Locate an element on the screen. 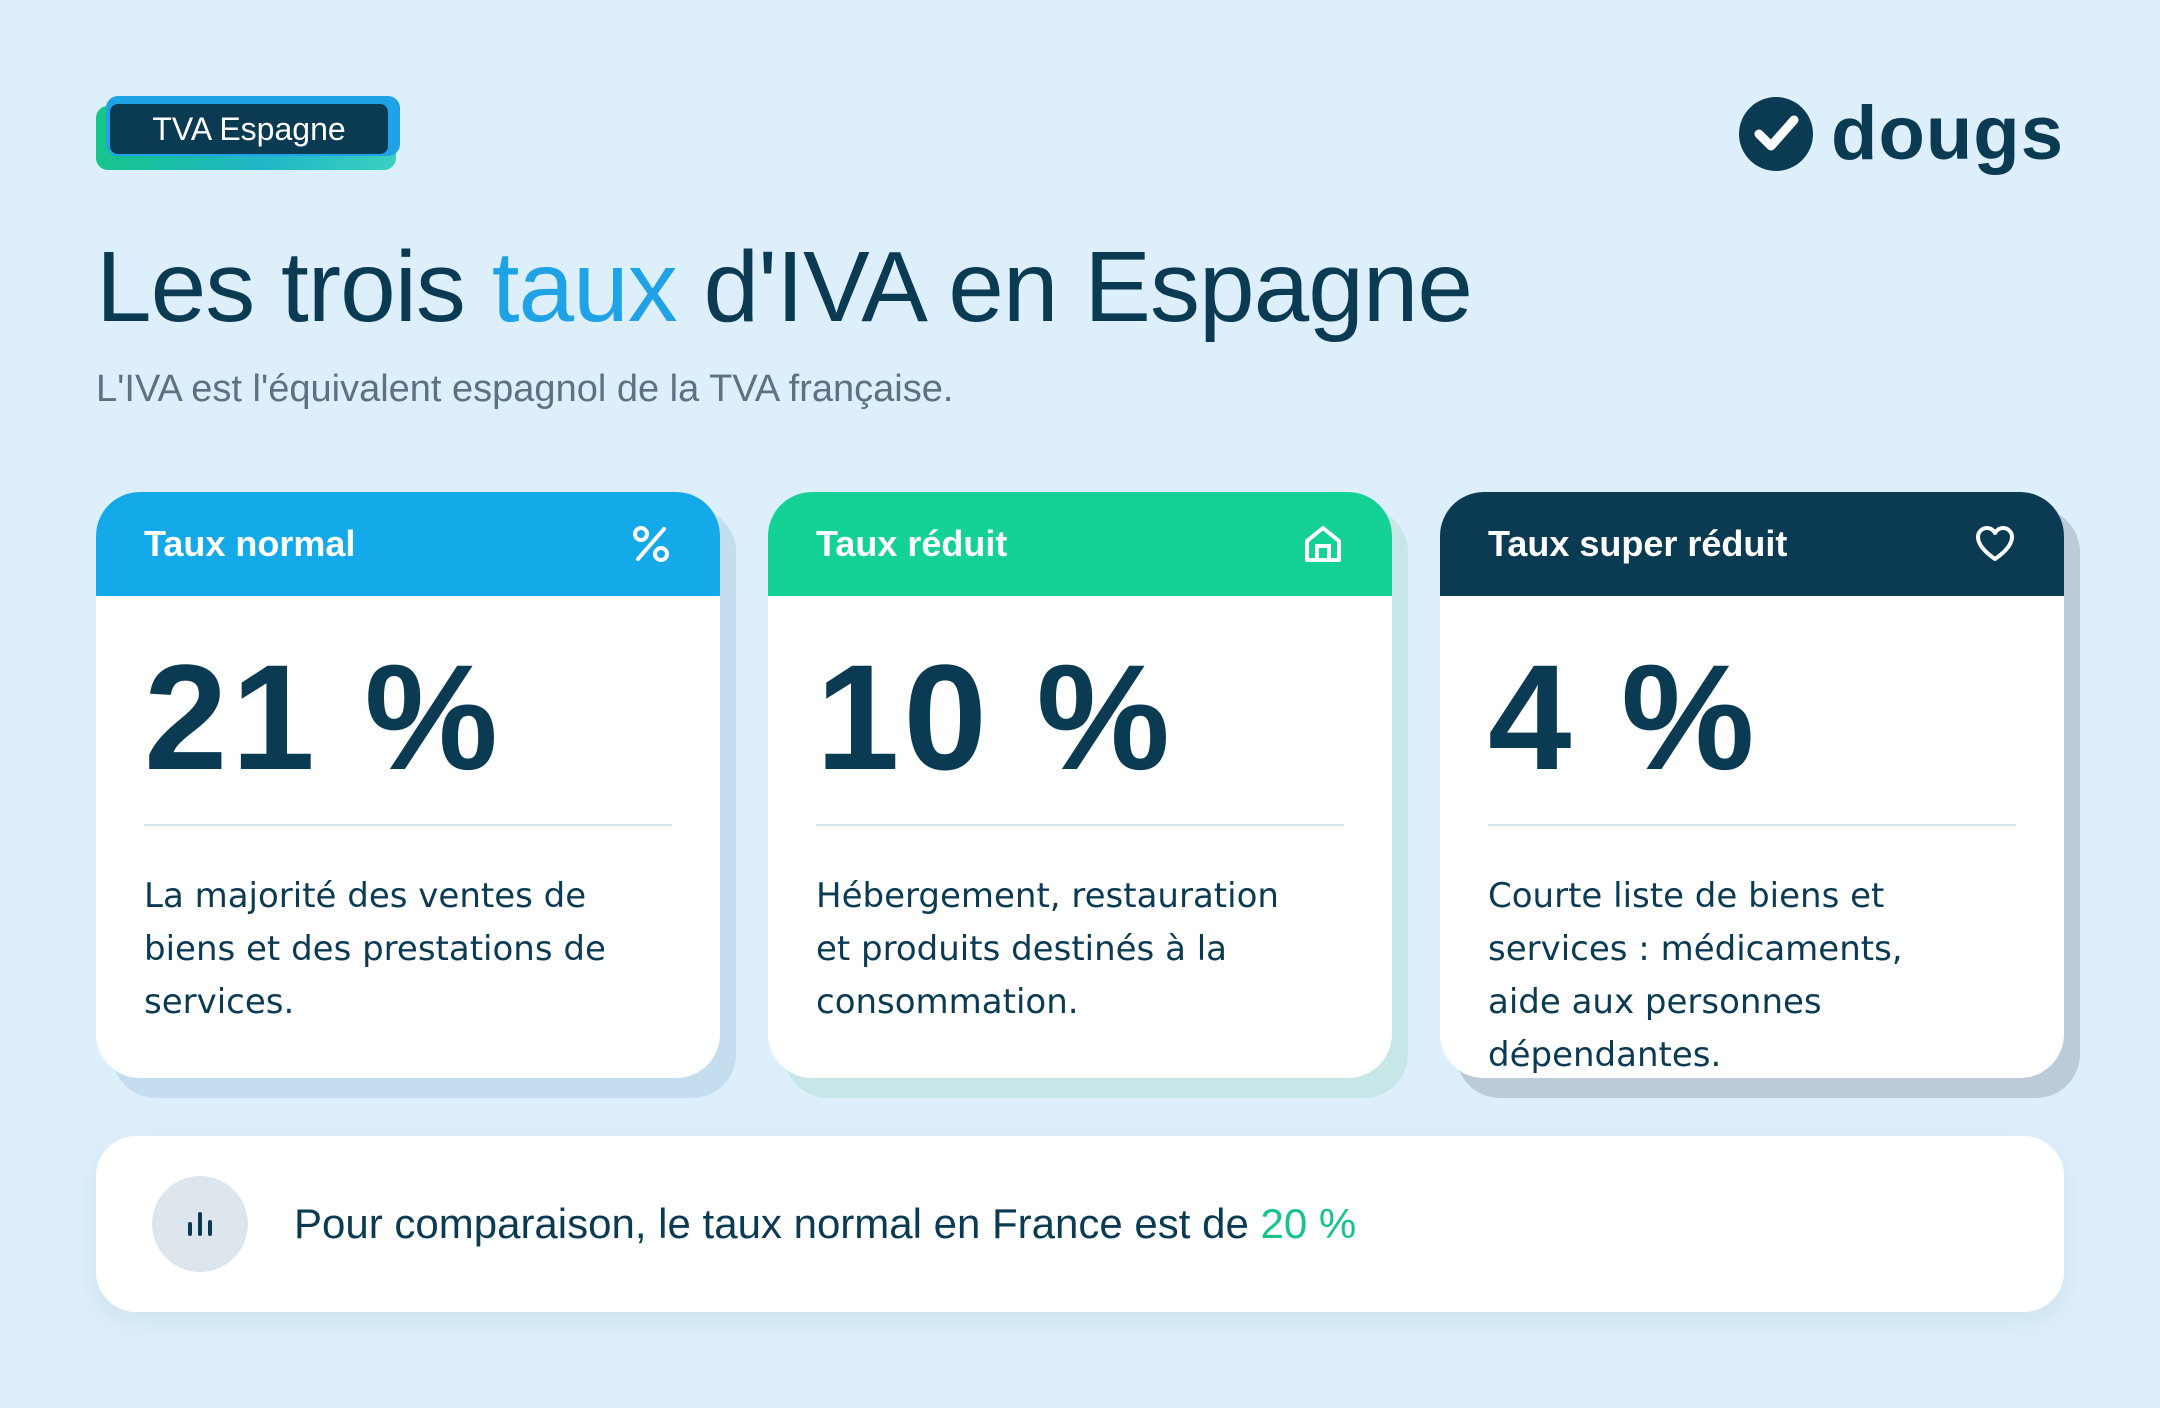 Image resolution: width=2160 pixels, height=1408 pixels. check-circle-icon is located at coordinates (1776, 134).